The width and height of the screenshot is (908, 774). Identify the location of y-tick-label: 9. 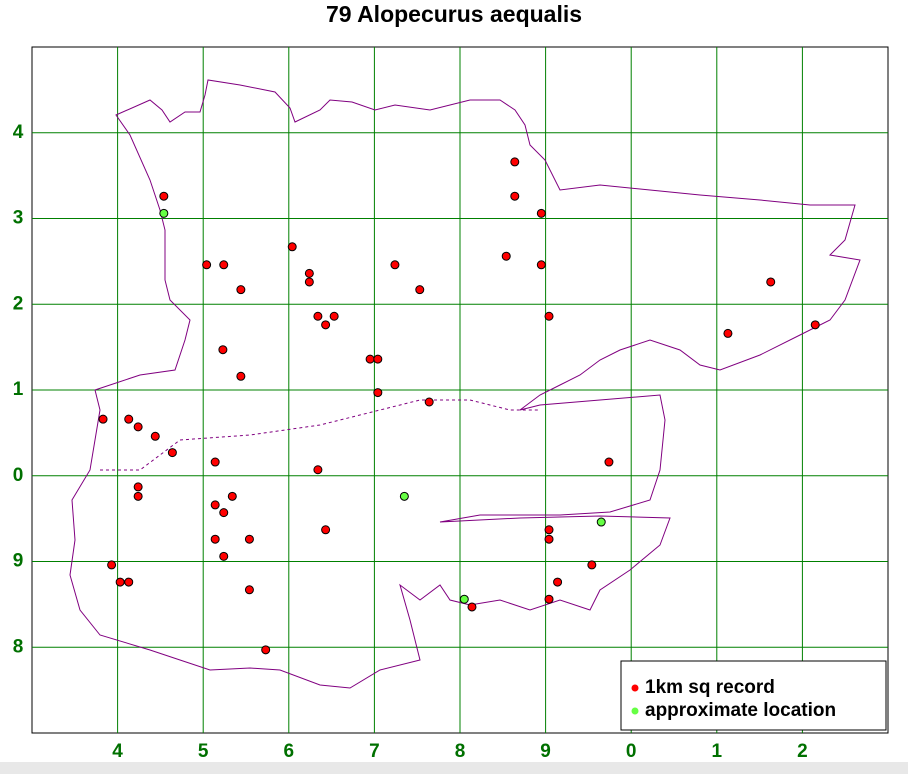
(18, 561).